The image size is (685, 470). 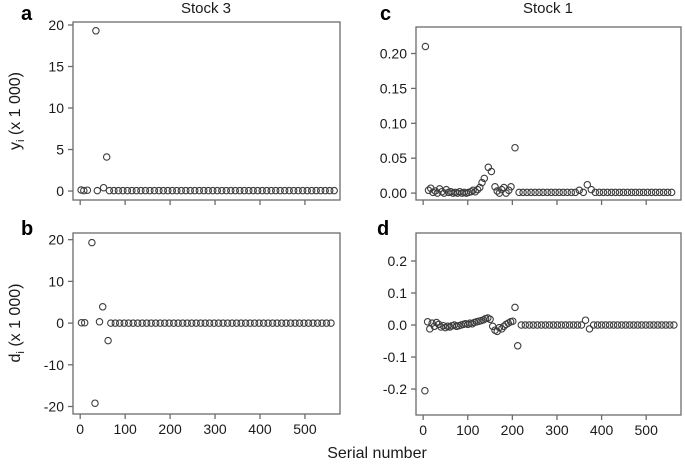 I want to click on x-tick-label: 100, so click(x=125, y=429).